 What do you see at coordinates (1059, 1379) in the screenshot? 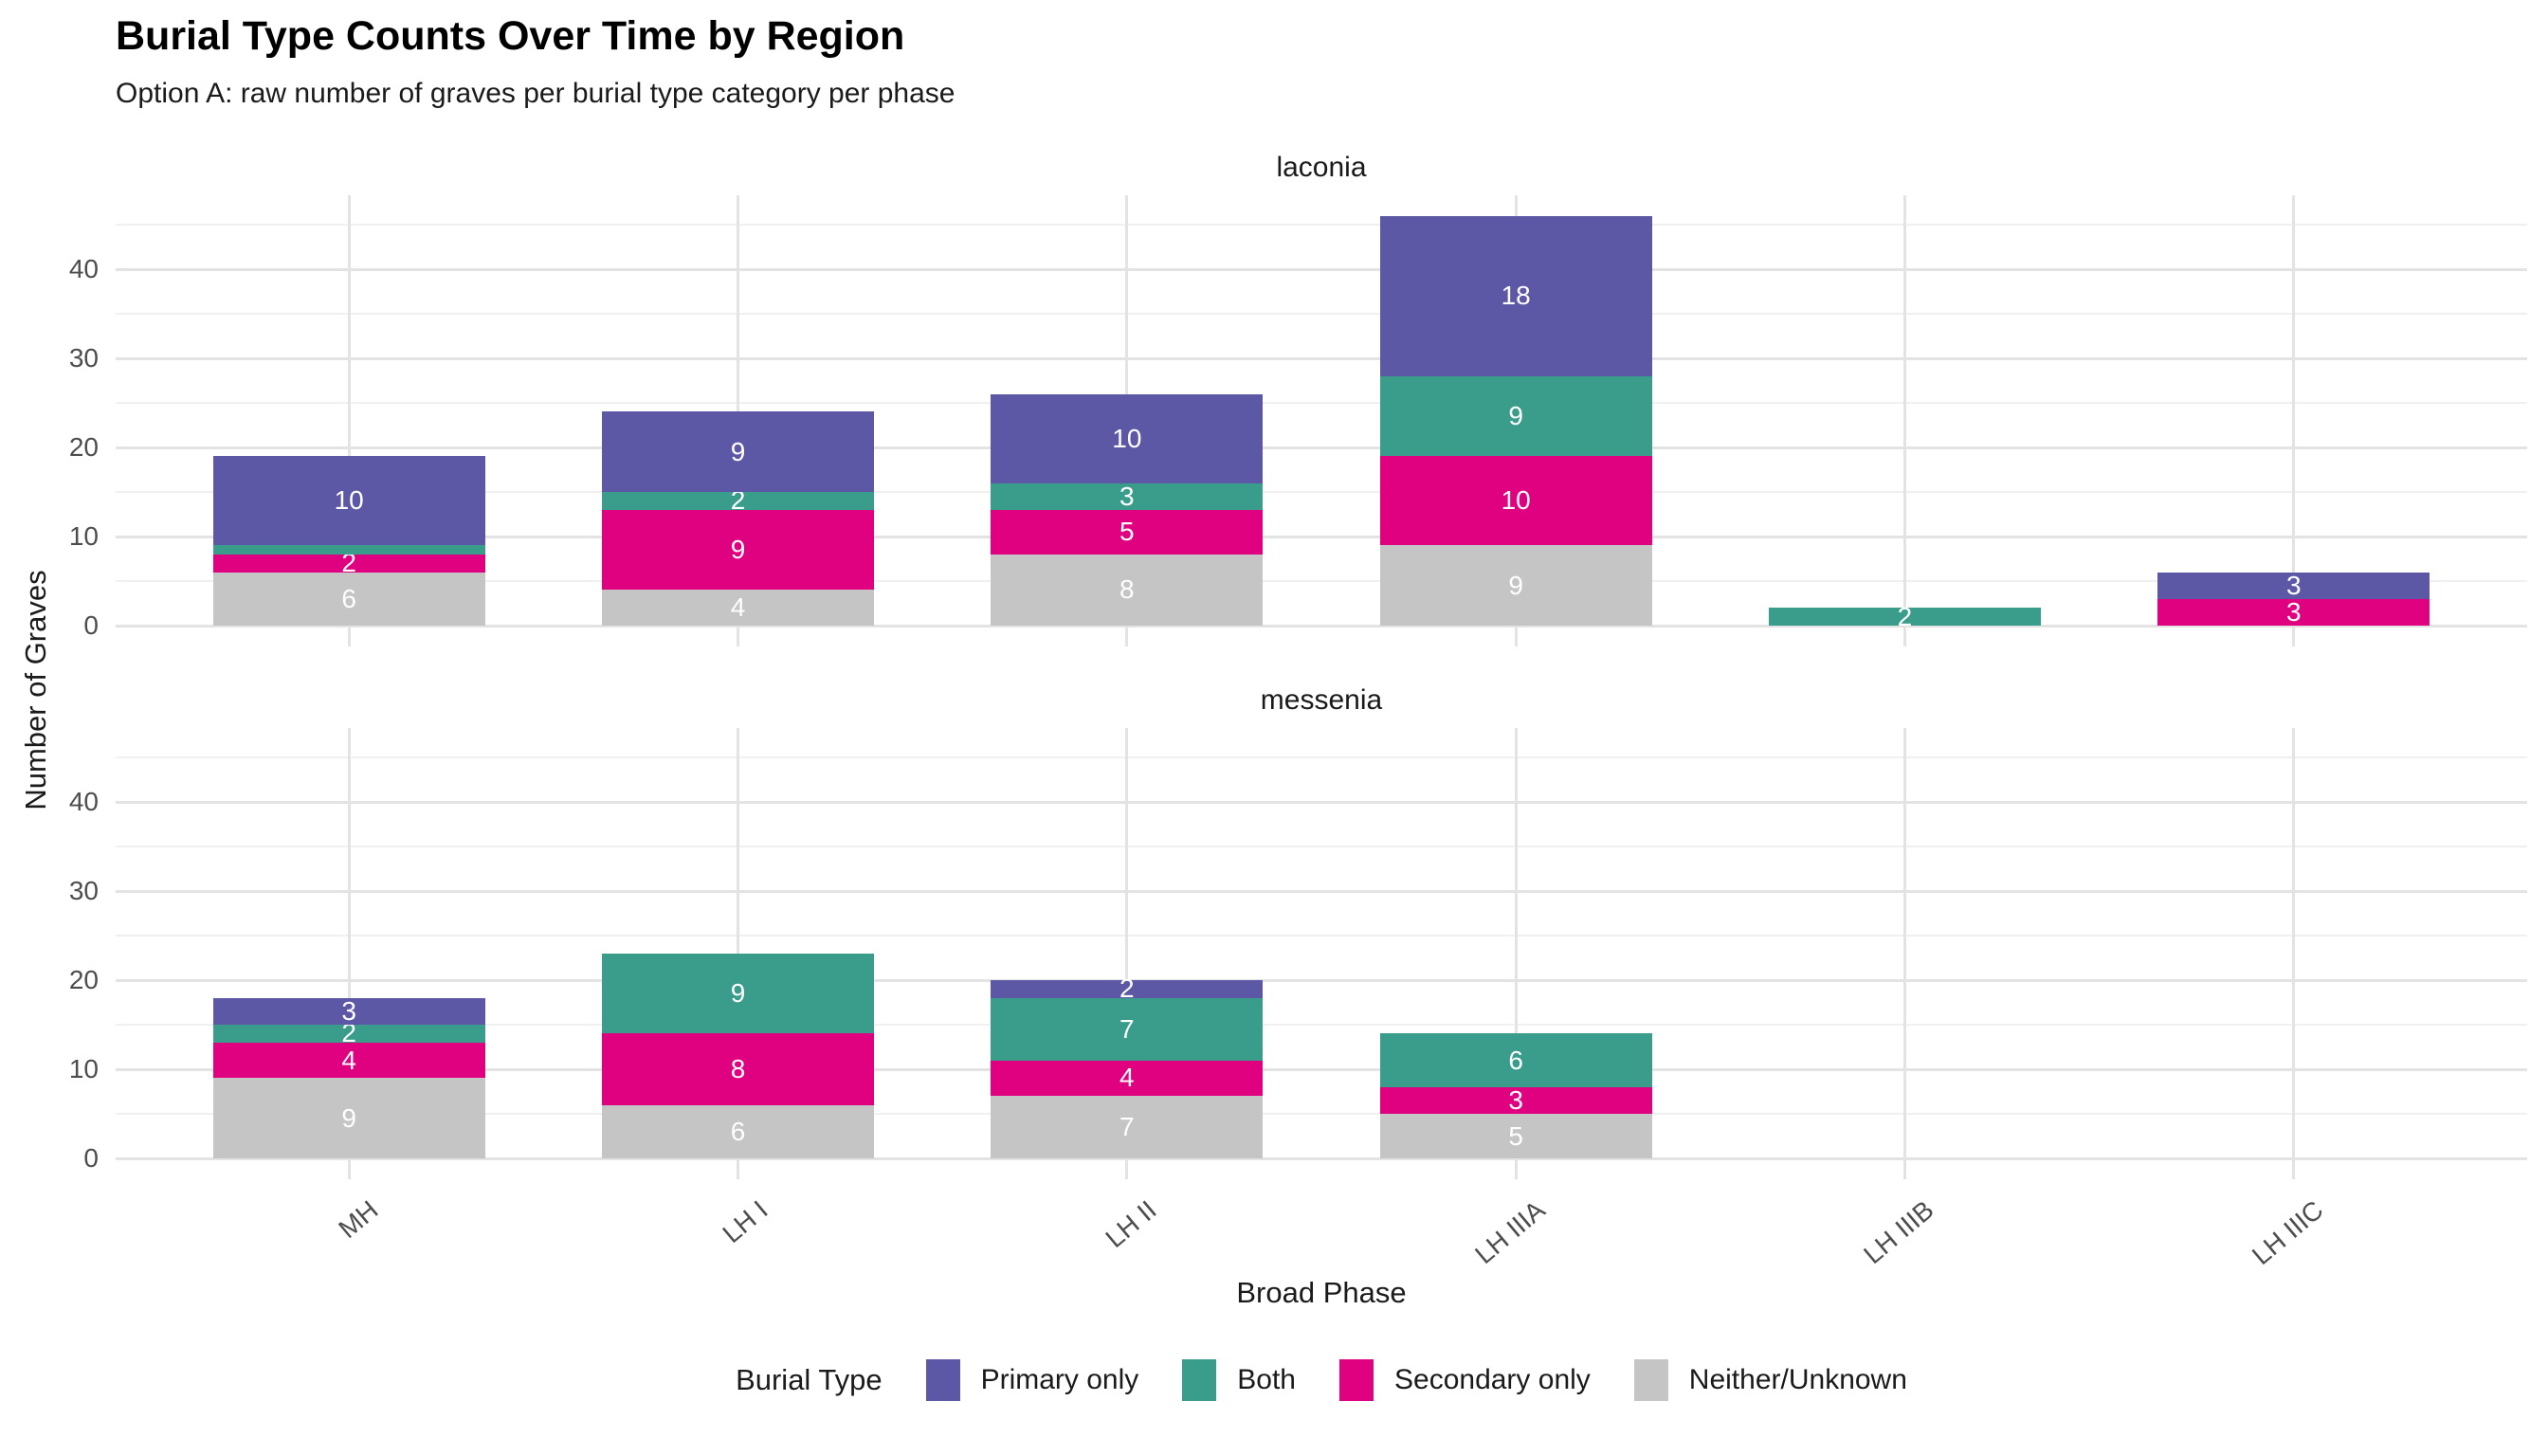
I see `legend-label: Primary only` at bounding box center [1059, 1379].